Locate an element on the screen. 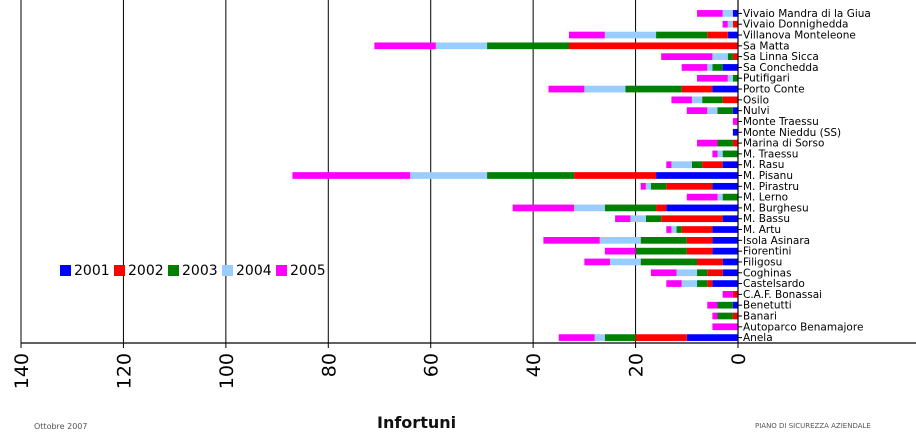 The image size is (916, 437). category-label: Monte Traessu is located at coordinates (781, 122).